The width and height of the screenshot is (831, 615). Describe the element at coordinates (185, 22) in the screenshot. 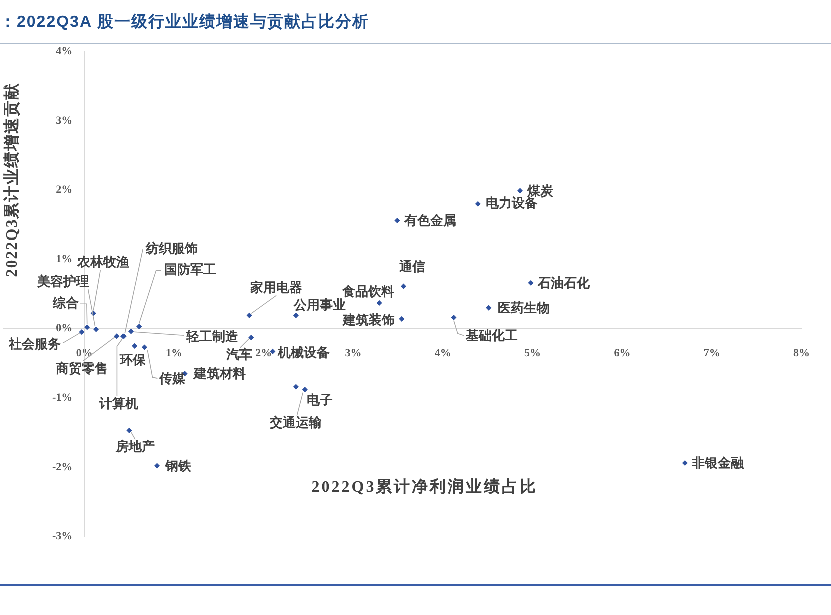

I see `chart-title: ：2022Q3A 股一级行业业绩增速与贡献占比分析` at that location.